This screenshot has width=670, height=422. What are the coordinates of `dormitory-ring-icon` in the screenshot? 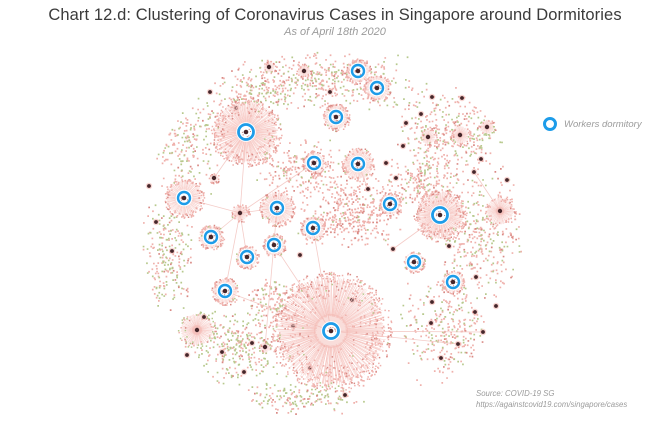 It's located at (550, 124).